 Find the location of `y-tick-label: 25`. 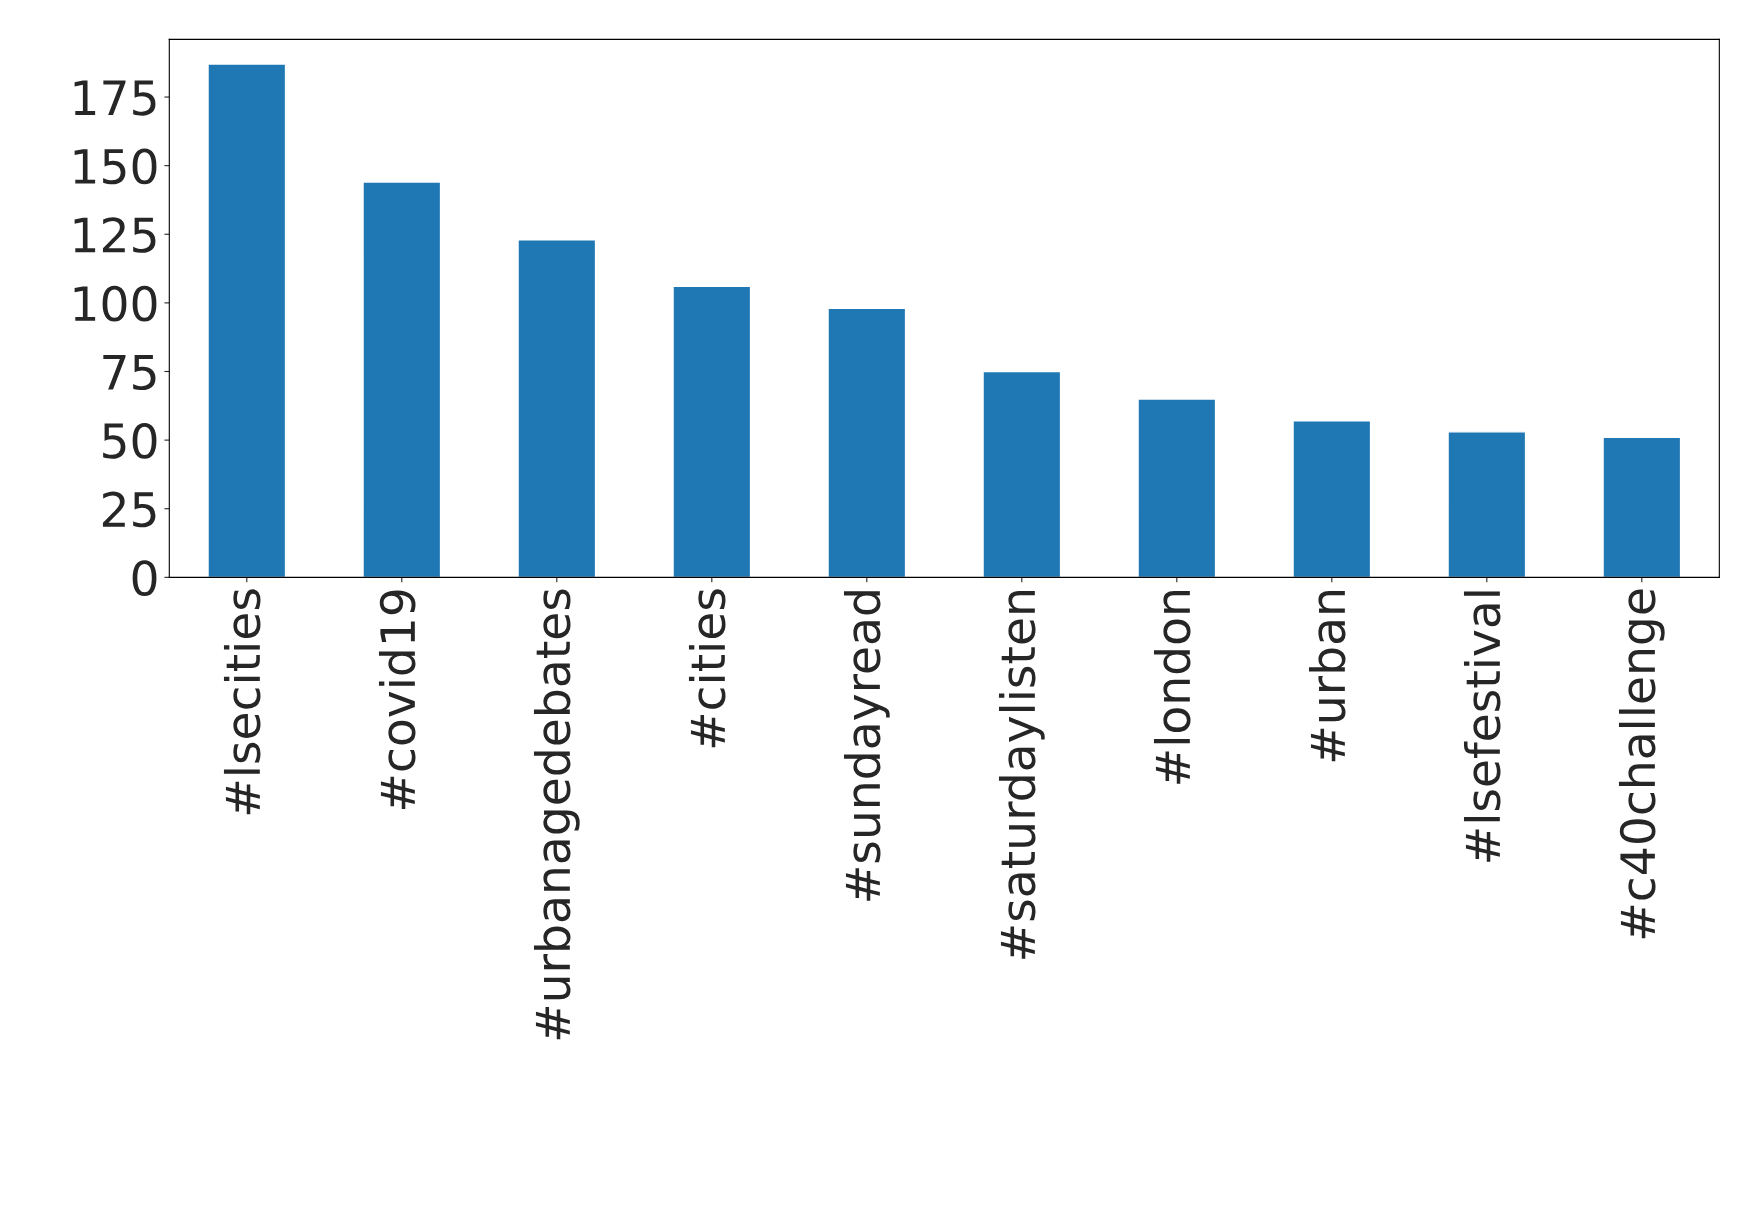

y-tick-label: 25 is located at coordinates (129, 509).